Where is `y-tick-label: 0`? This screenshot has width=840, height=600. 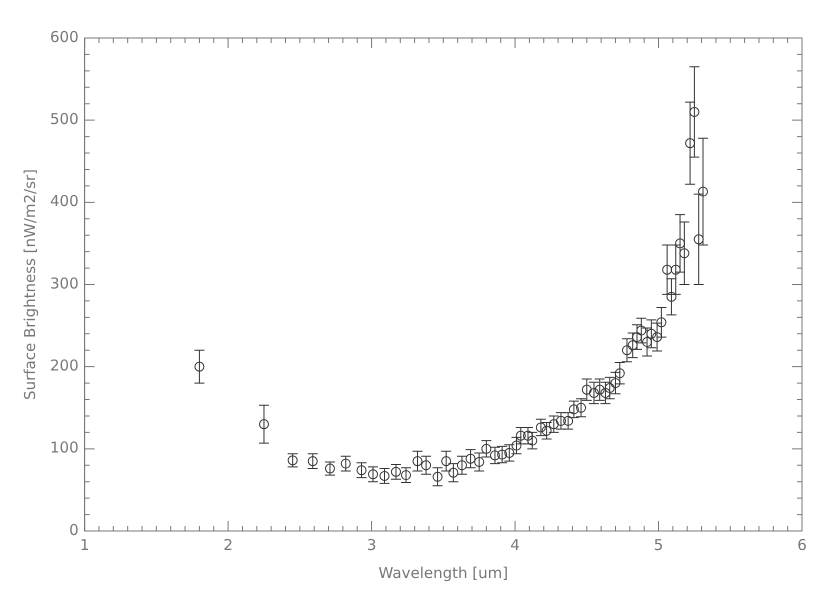 y-tick-label: 0 is located at coordinates (74, 529).